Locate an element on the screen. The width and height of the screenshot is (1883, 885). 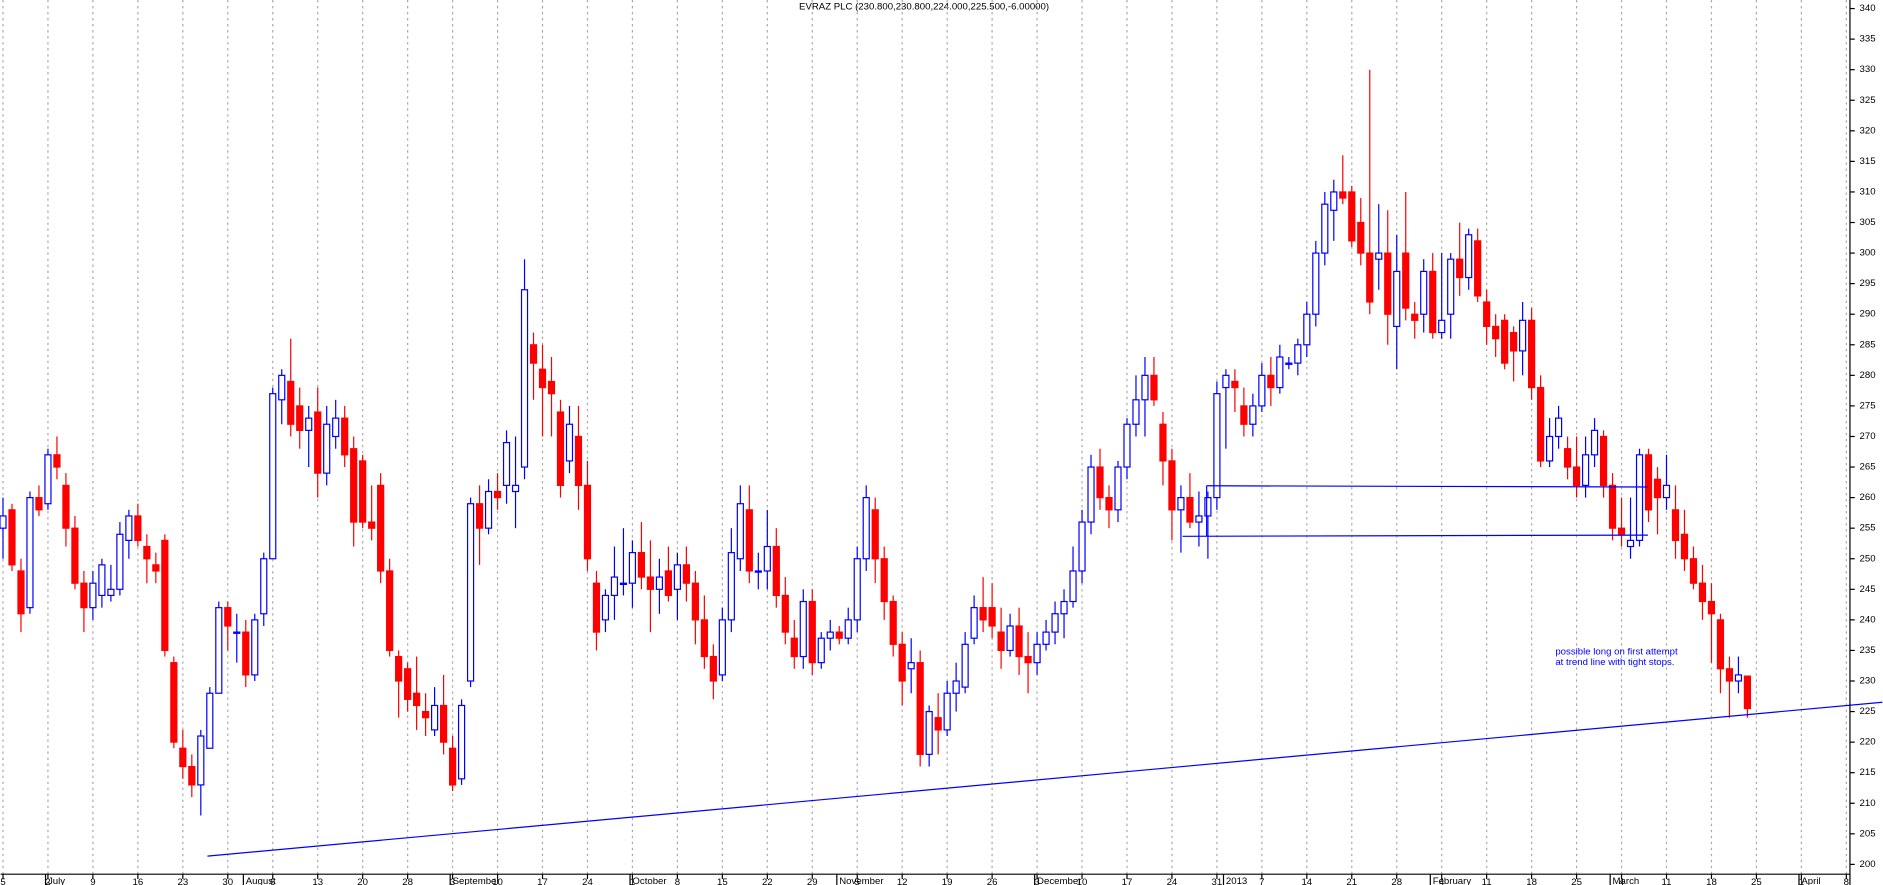
month-label: November is located at coordinates (861, 880).